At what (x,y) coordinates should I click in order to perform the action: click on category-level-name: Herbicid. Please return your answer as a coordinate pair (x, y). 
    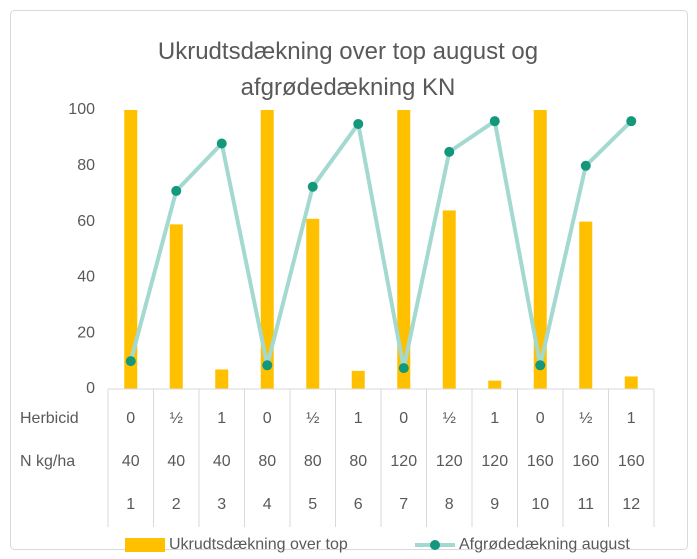
    Looking at the image, I should click on (49, 418).